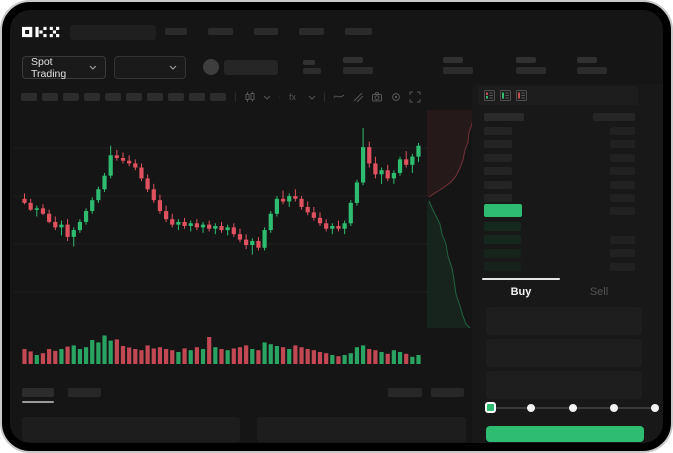  I want to click on top-nav, so click(268, 31).